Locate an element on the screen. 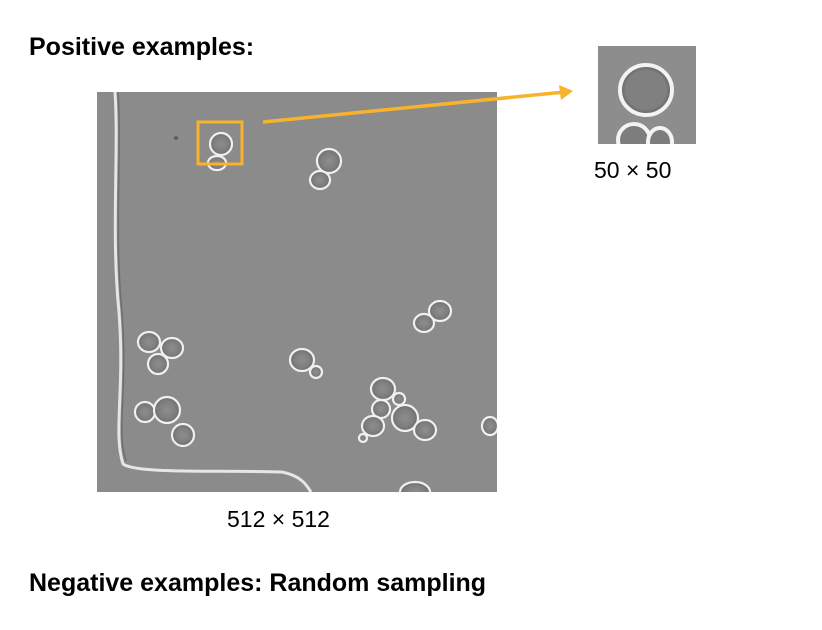  positive-examples-heading: Positive examples: is located at coordinates (142, 47).